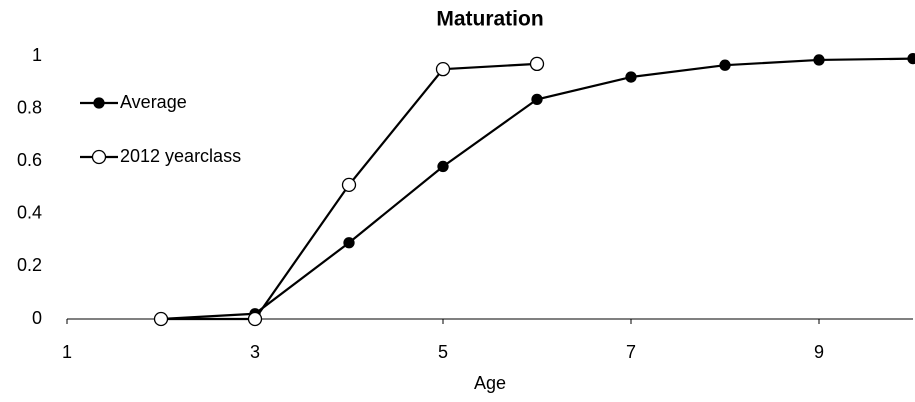 This screenshot has width=915, height=402. I want to click on x-tick-label: 3, so click(255, 352).